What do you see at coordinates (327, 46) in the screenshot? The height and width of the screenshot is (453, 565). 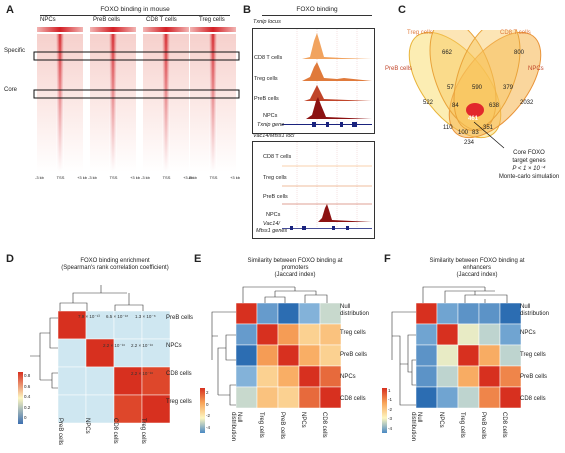 I see `txnip-cd8-track` at bounding box center [327, 46].